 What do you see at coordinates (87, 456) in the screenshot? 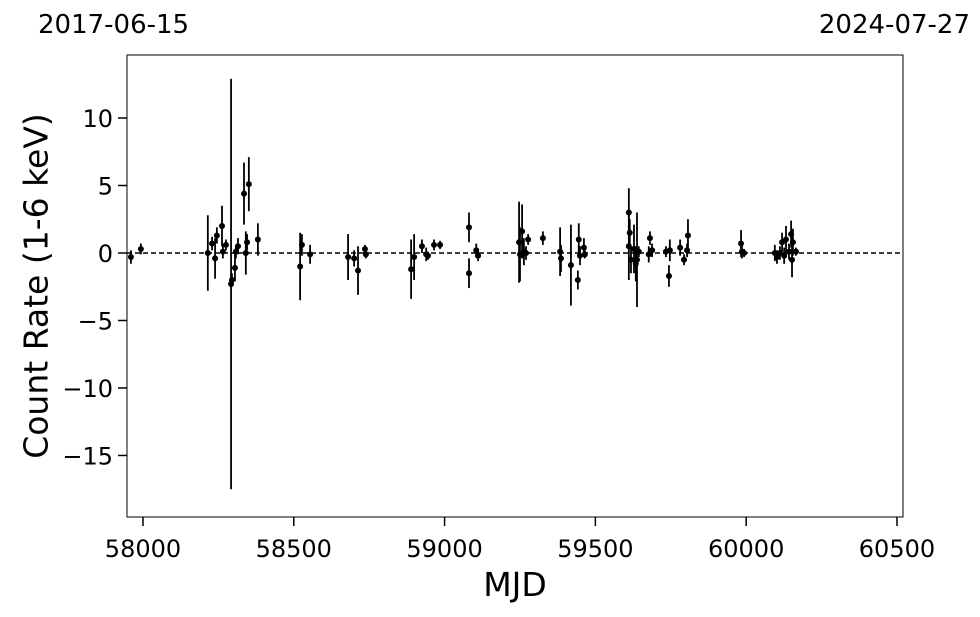
I see `y-tick-label: −15` at bounding box center [87, 456].